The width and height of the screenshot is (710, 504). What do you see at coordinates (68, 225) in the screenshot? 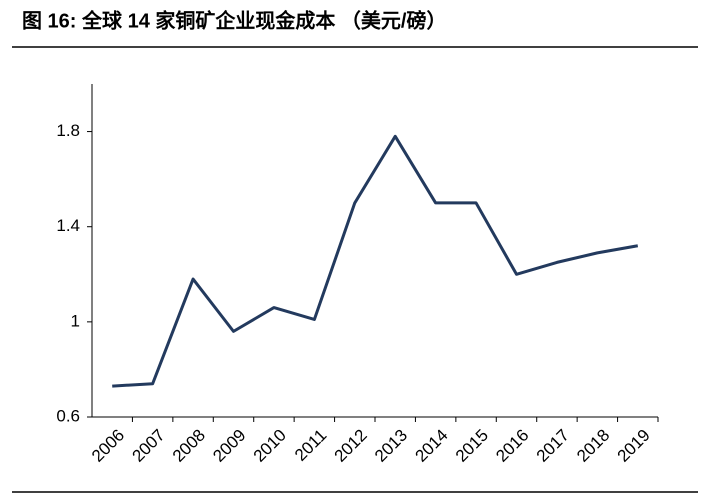
I see `y-tick-label: 1.4` at bounding box center [68, 225].